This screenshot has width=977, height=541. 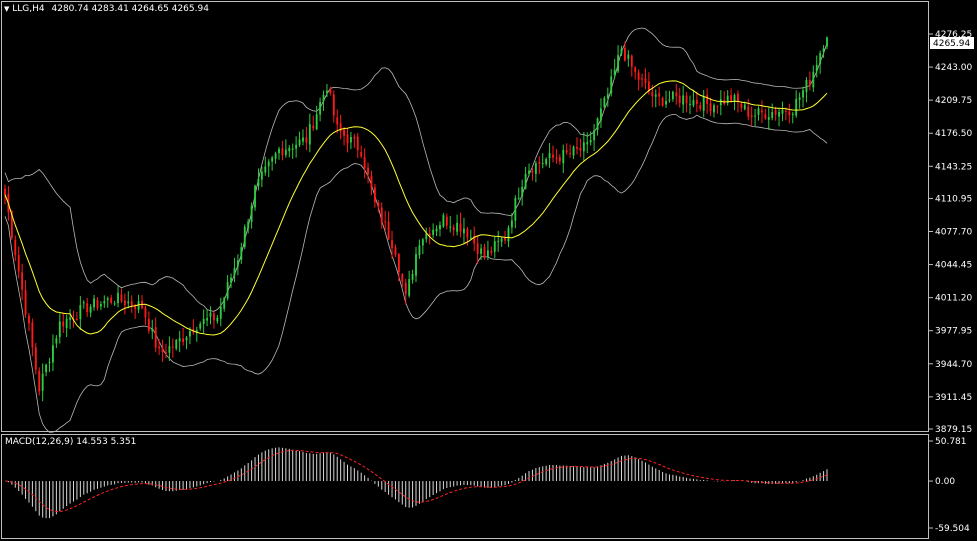 What do you see at coordinates (7, 9) in the screenshot?
I see `chart-menu-icon: ▼` at bounding box center [7, 9].